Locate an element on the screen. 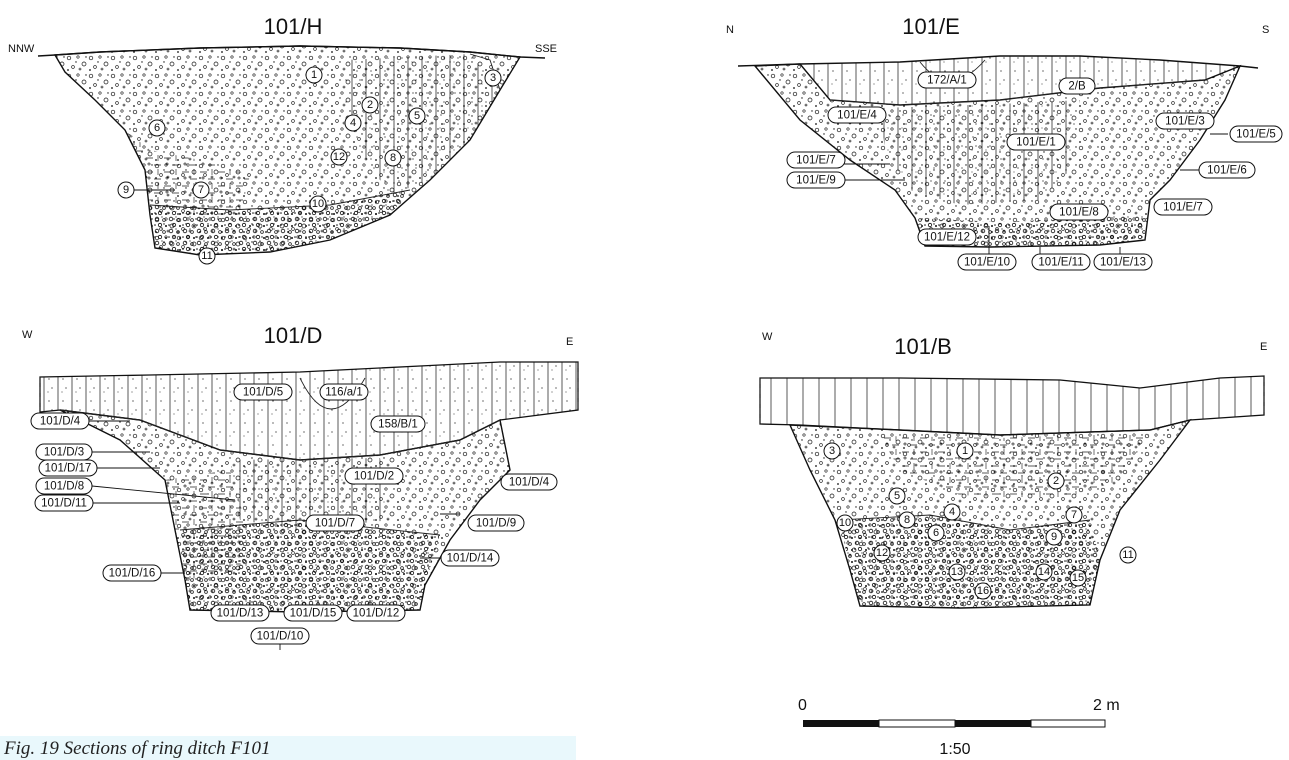 Image resolution: width=1289 pixels, height=760 pixels. figure-caption: Fig. 19 Sections of ring ditch F101 is located at coordinates (288, 748).